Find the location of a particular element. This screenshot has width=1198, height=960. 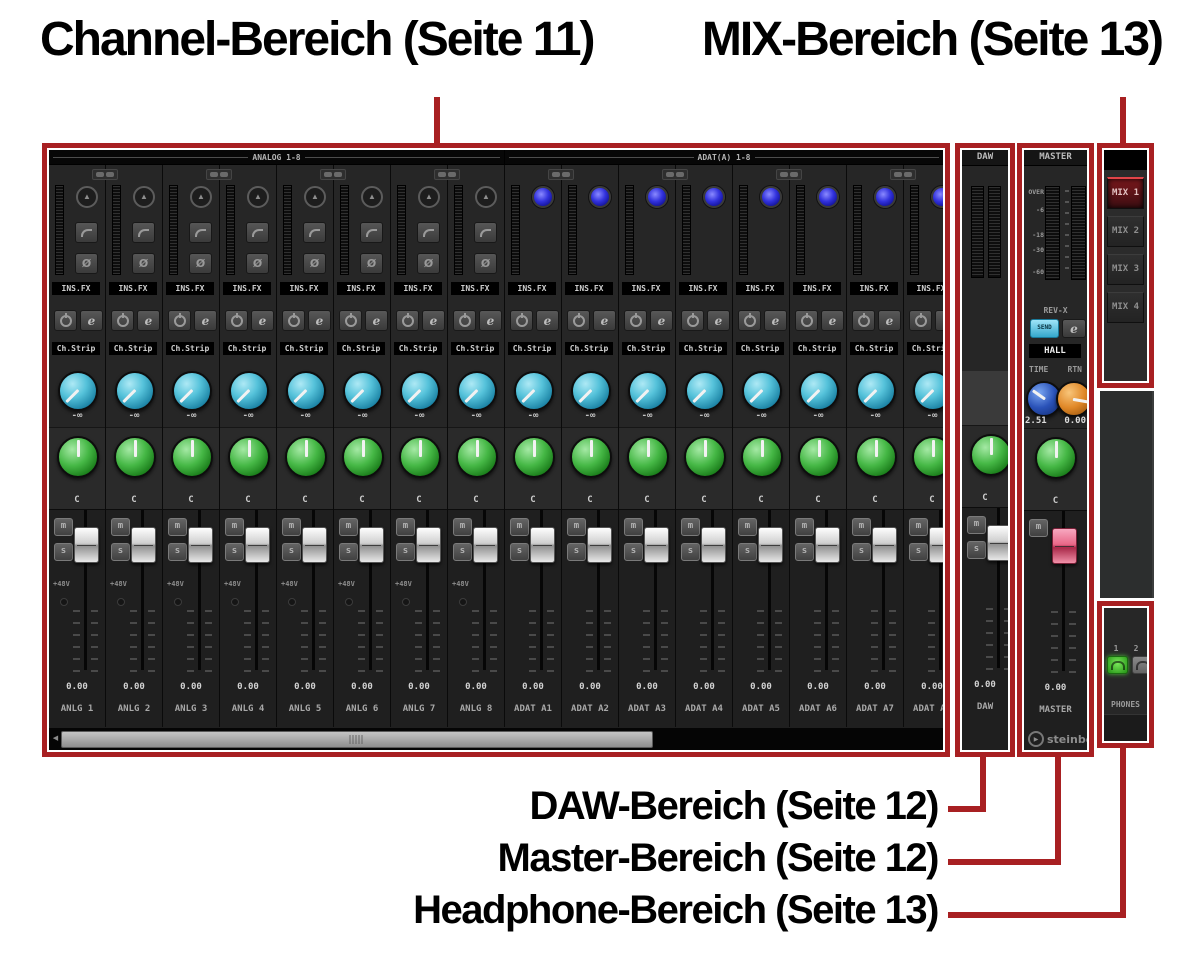

scroll-left-arrow-icon: ◀ is located at coordinates (55, 738).